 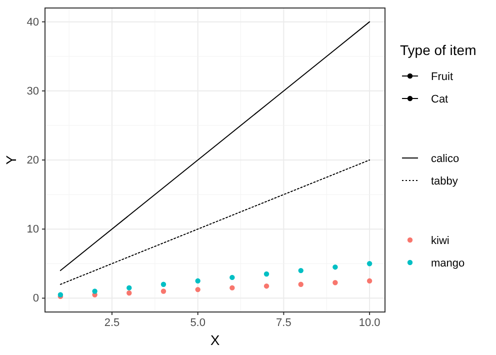 What do you see at coordinates (32, 22) in the screenshot?
I see `y-tick-label: 40` at bounding box center [32, 22].